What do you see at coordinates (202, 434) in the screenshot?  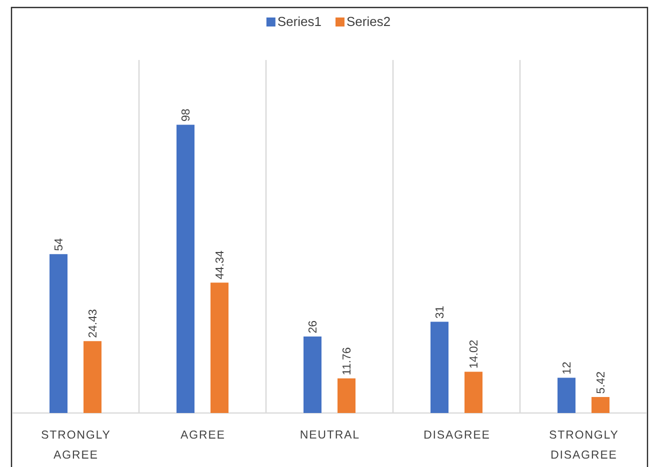 I see `x-tick-label: AGREE` at bounding box center [202, 434].